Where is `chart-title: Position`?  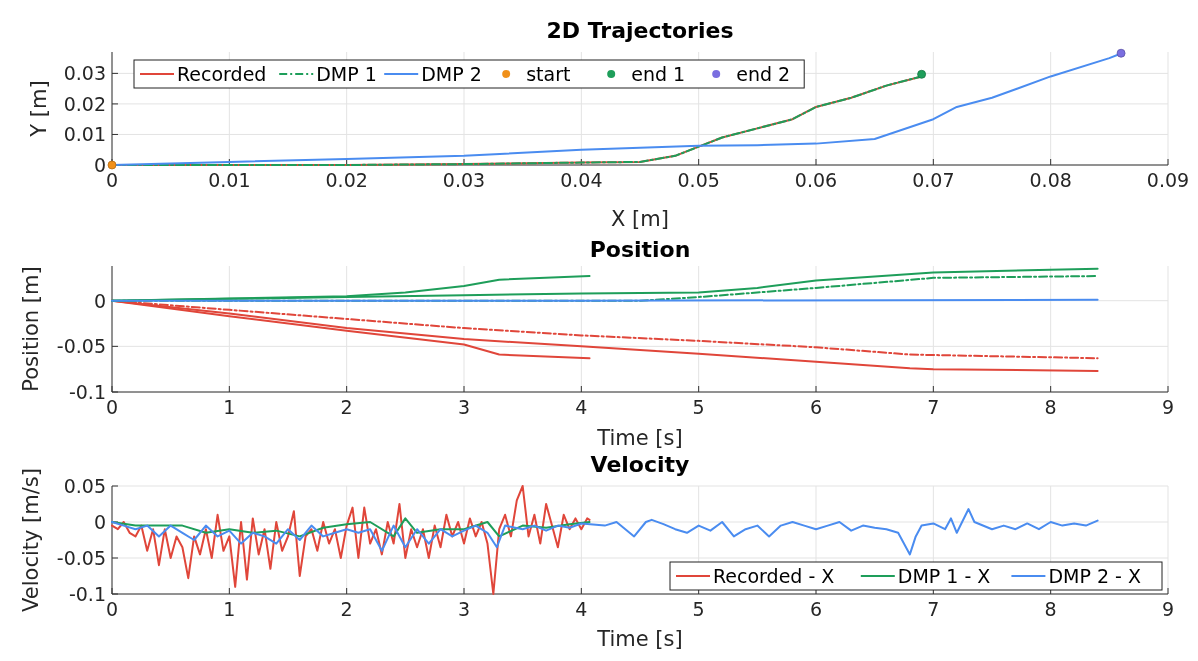
chart-title: Position is located at coordinates (640, 249).